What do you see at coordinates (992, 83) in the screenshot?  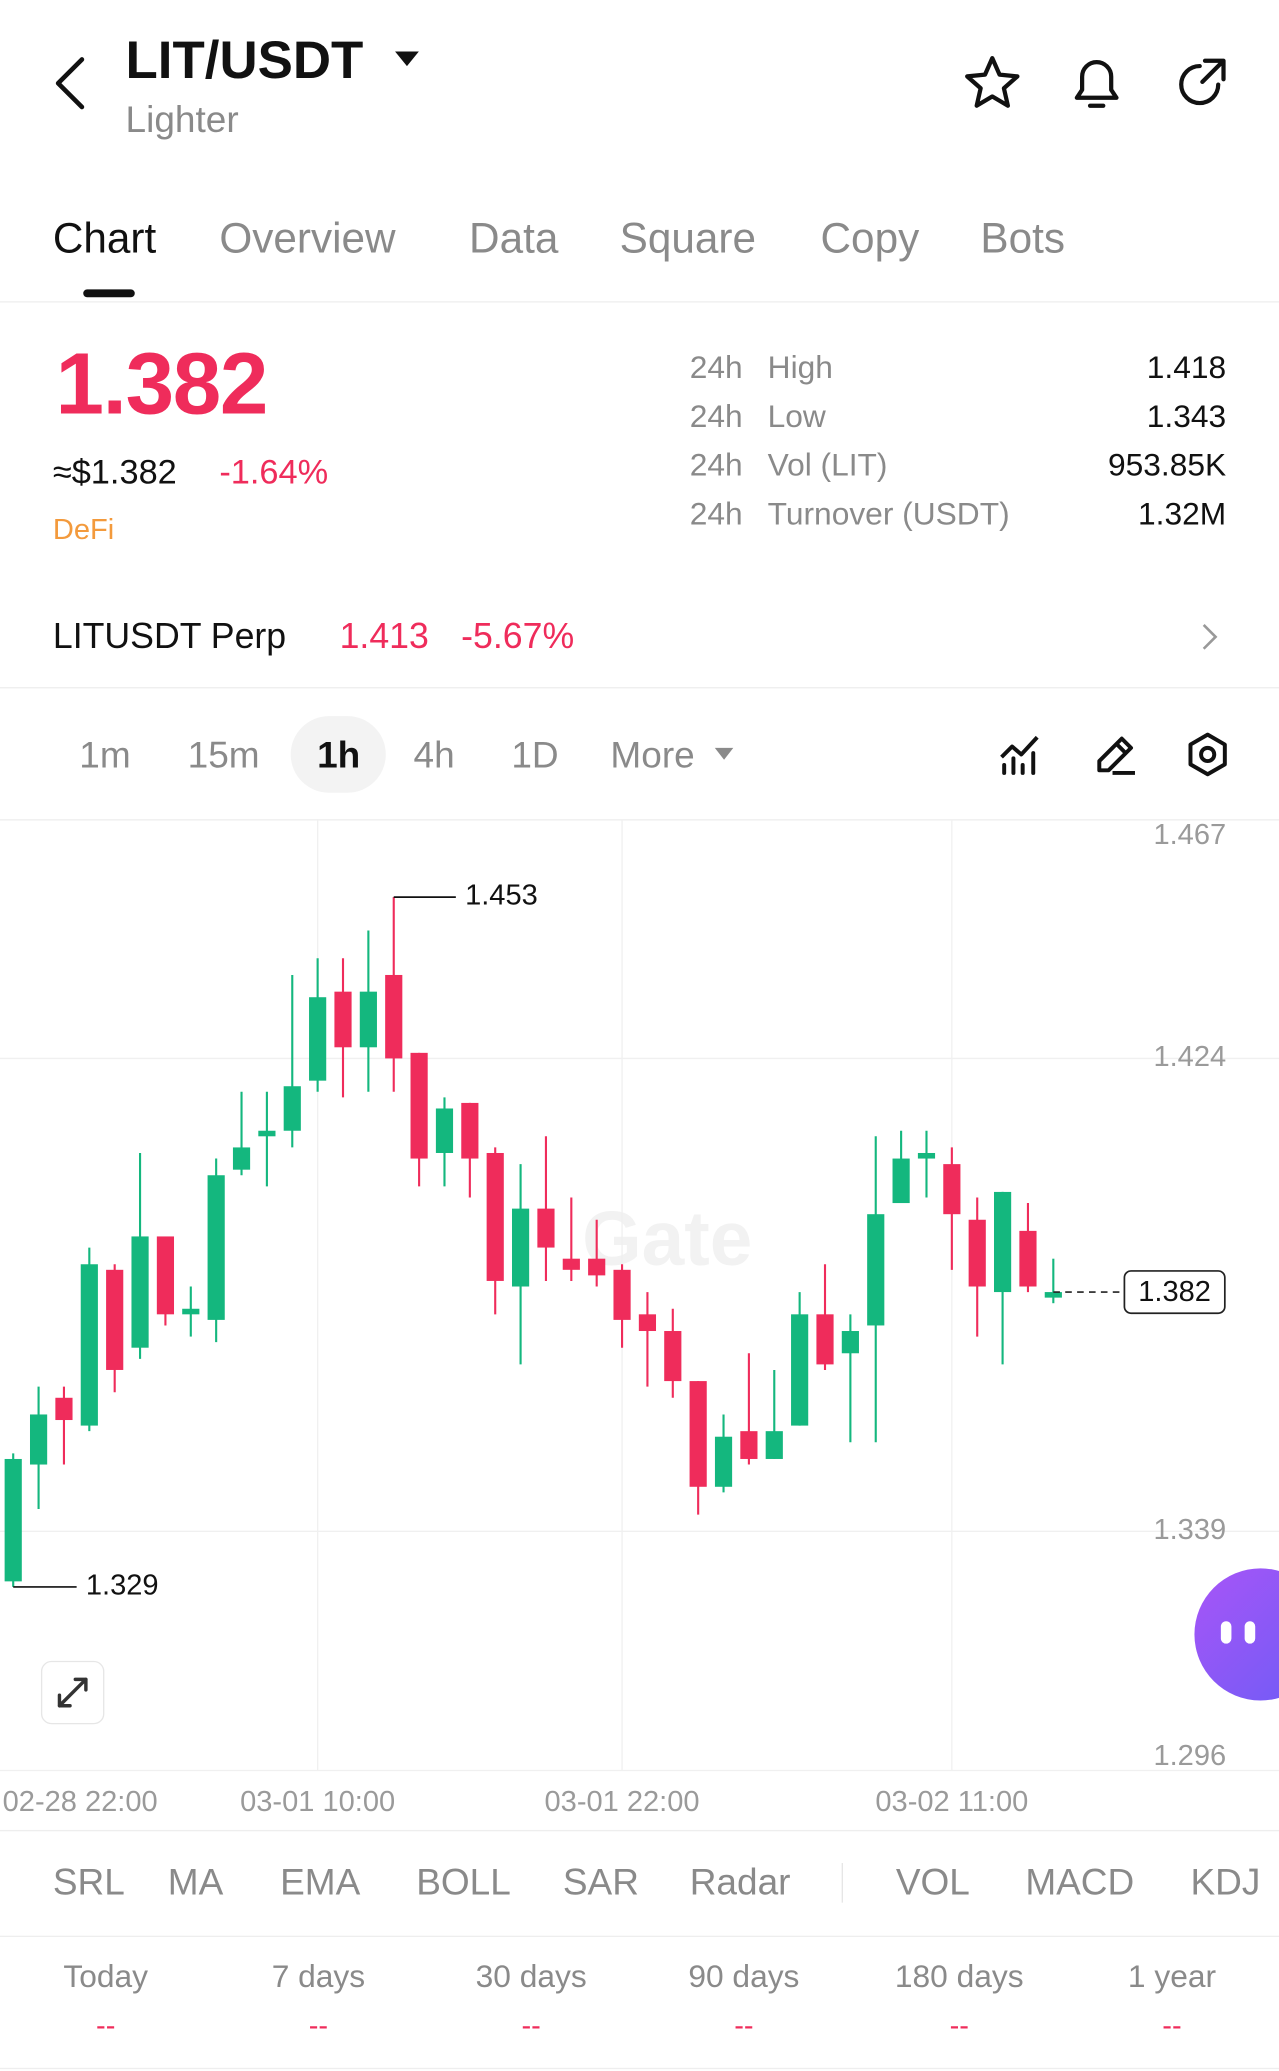 I see `favorite-icon` at bounding box center [992, 83].